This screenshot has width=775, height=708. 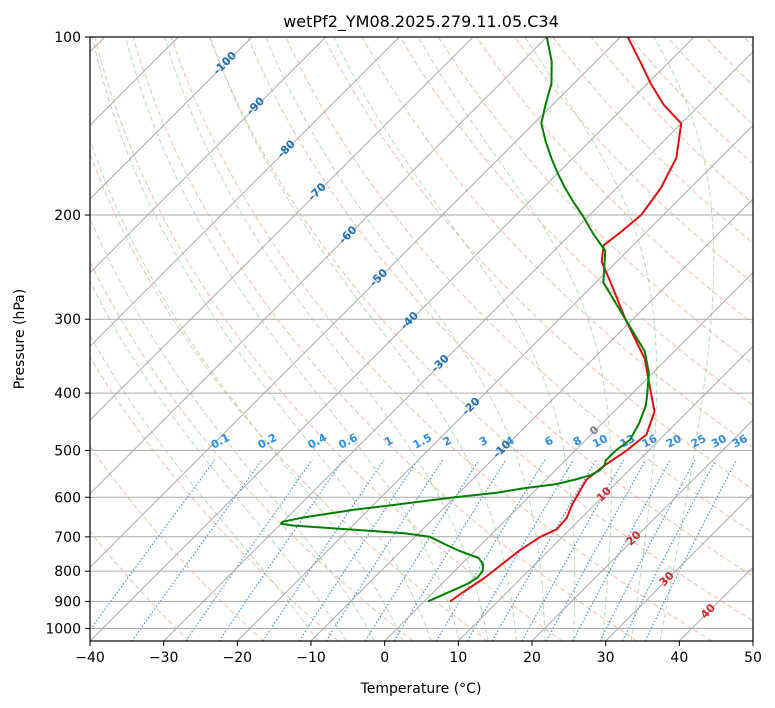 What do you see at coordinates (600, 441) in the screenshot?
I see `mixing-ratio-label: 10` at bounding box center [600, 441].